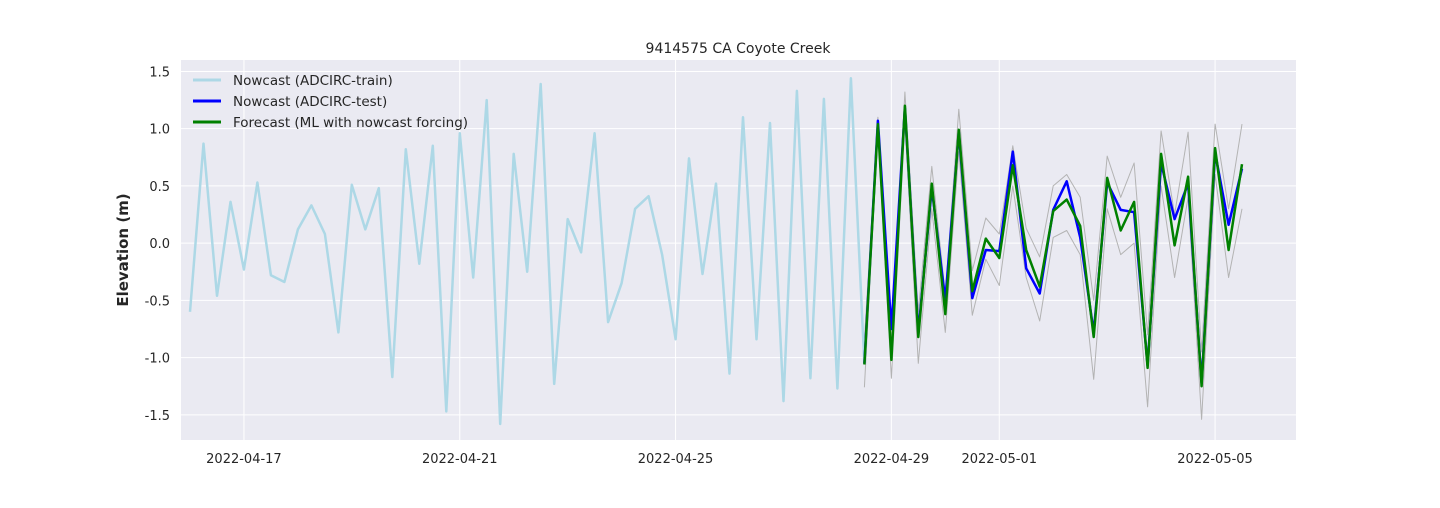 The image size is (1440, 508). What do you see at coordinates (159, 130) in the screenshot?
I see `y-tick-label: 1.0` at bounding box center [159, 130].